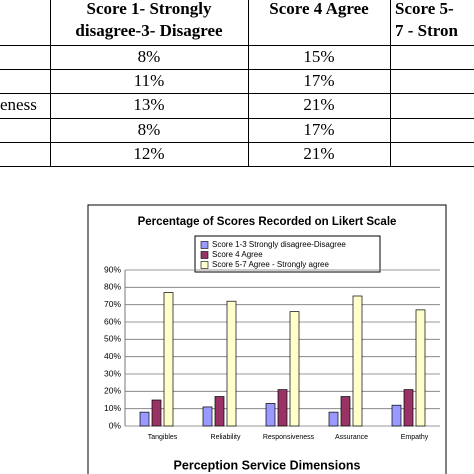 This screenshot has width=474, height=474. Describe the element at coordinates (226, 437) in the screenshot. I see `x-tick-label: Reliability` at that location.